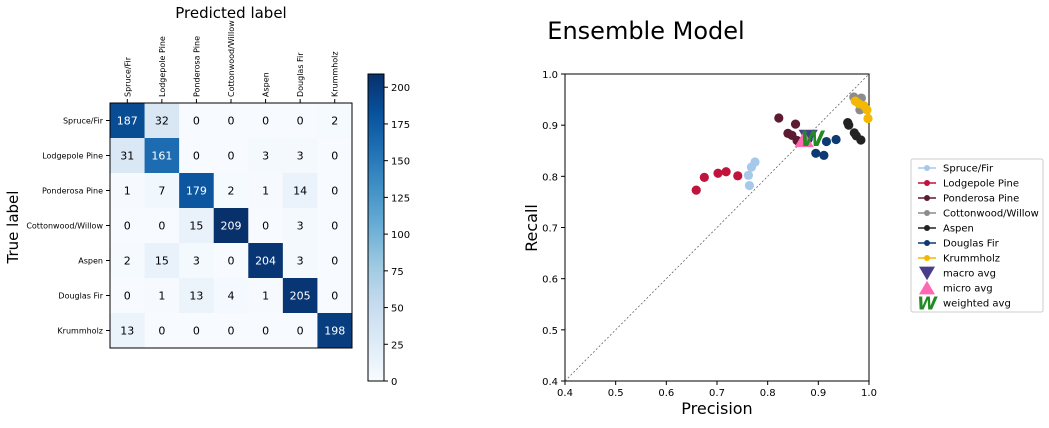 The image size is (1049, 428). Describe the element at coordinates (90, 261) in the screenshot. I see `cm-ytick-label: Aspen` at that location.